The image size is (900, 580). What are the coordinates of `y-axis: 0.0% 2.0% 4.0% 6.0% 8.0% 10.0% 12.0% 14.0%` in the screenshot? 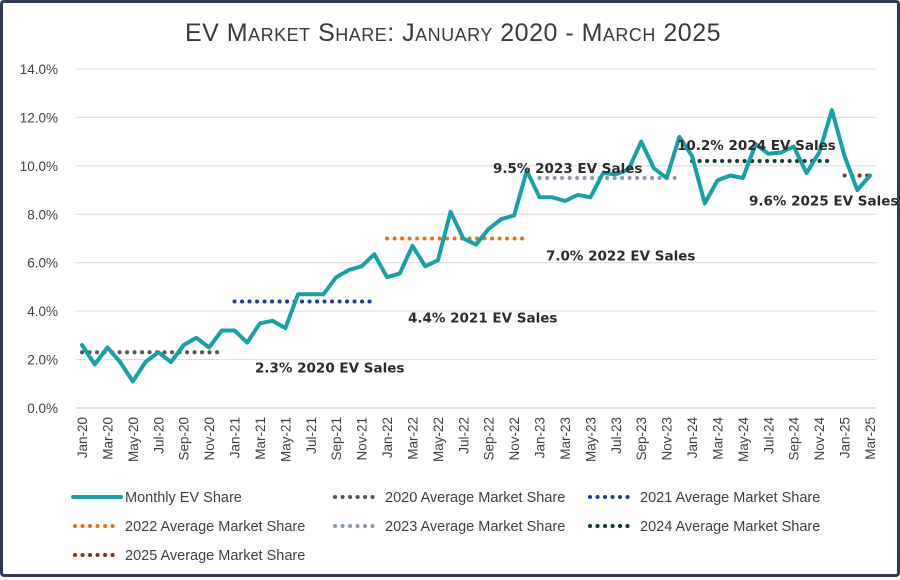 It's located at (39, 239).